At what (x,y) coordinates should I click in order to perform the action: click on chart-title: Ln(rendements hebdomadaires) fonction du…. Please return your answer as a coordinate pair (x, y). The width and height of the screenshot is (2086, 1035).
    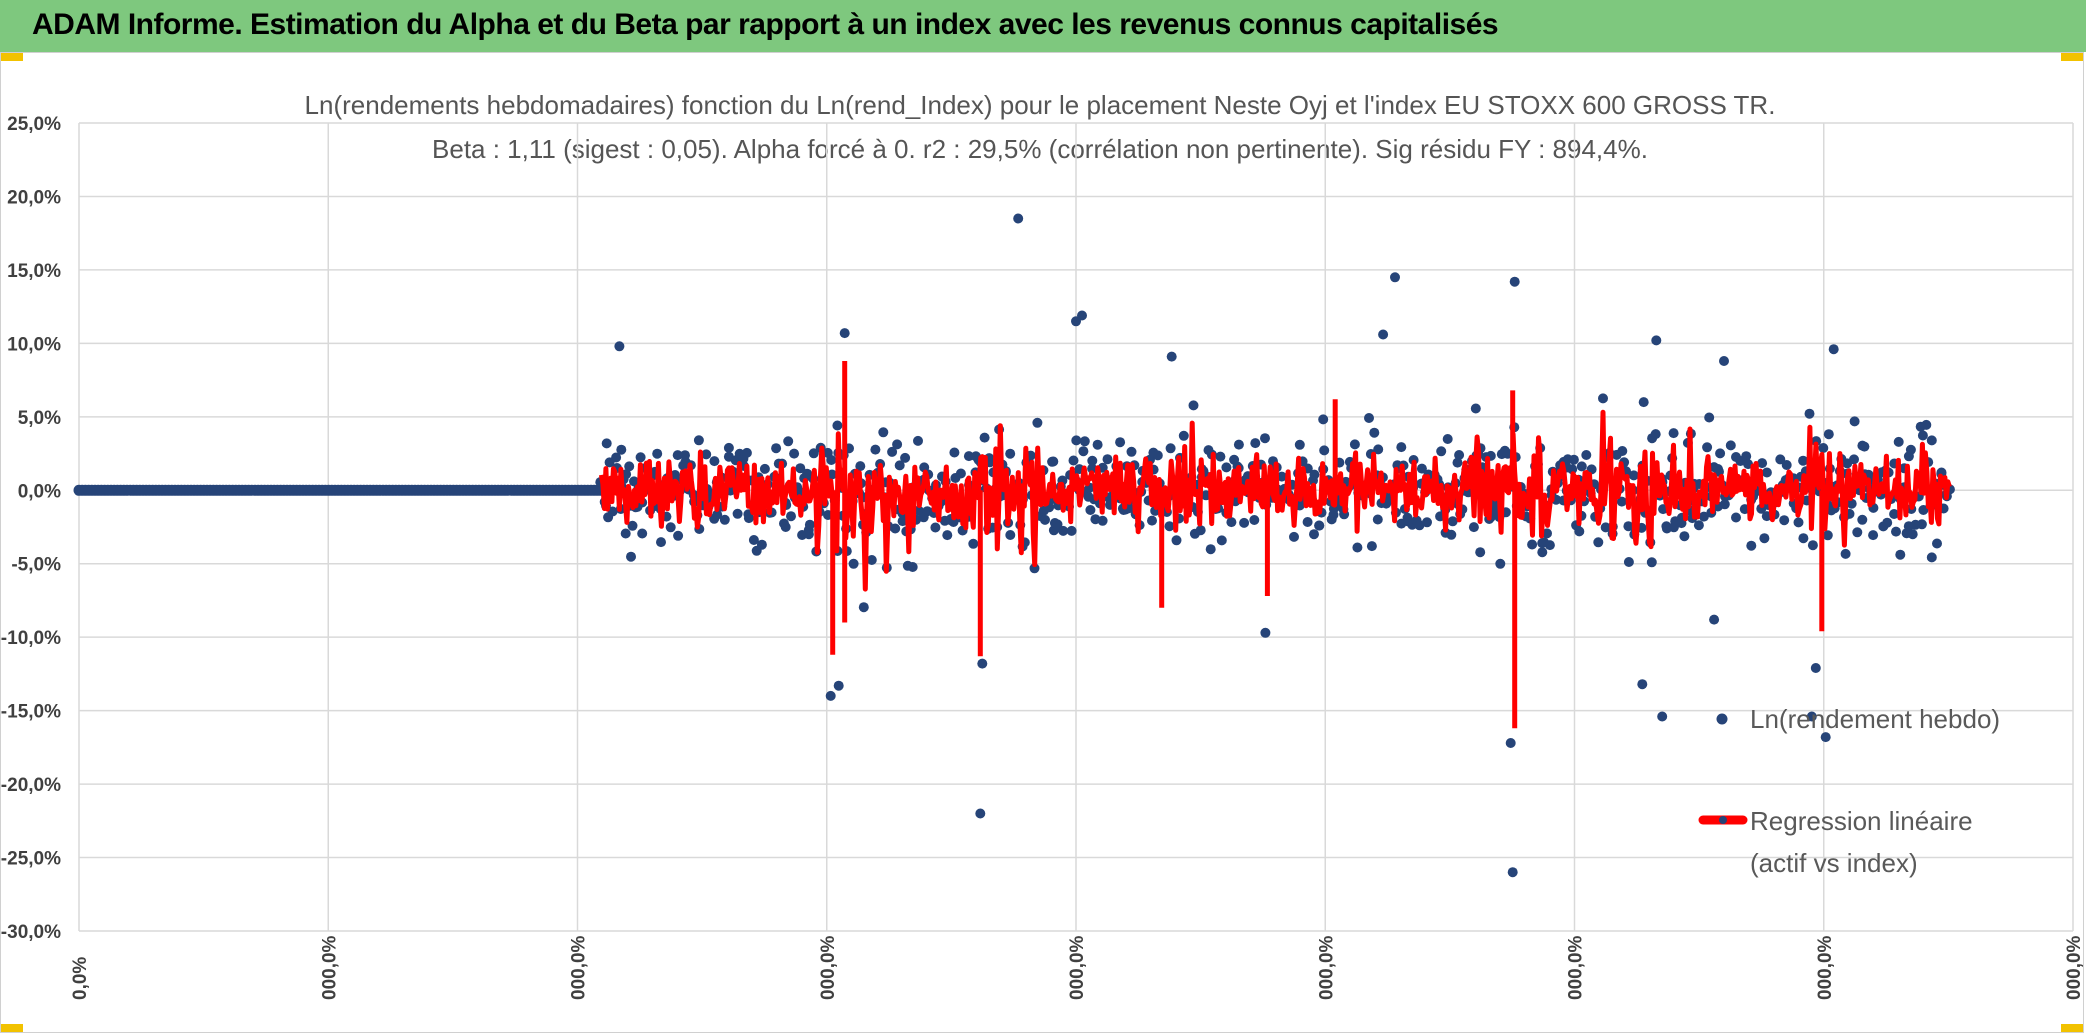
    Looking at the image, I should click on (1040, 105).